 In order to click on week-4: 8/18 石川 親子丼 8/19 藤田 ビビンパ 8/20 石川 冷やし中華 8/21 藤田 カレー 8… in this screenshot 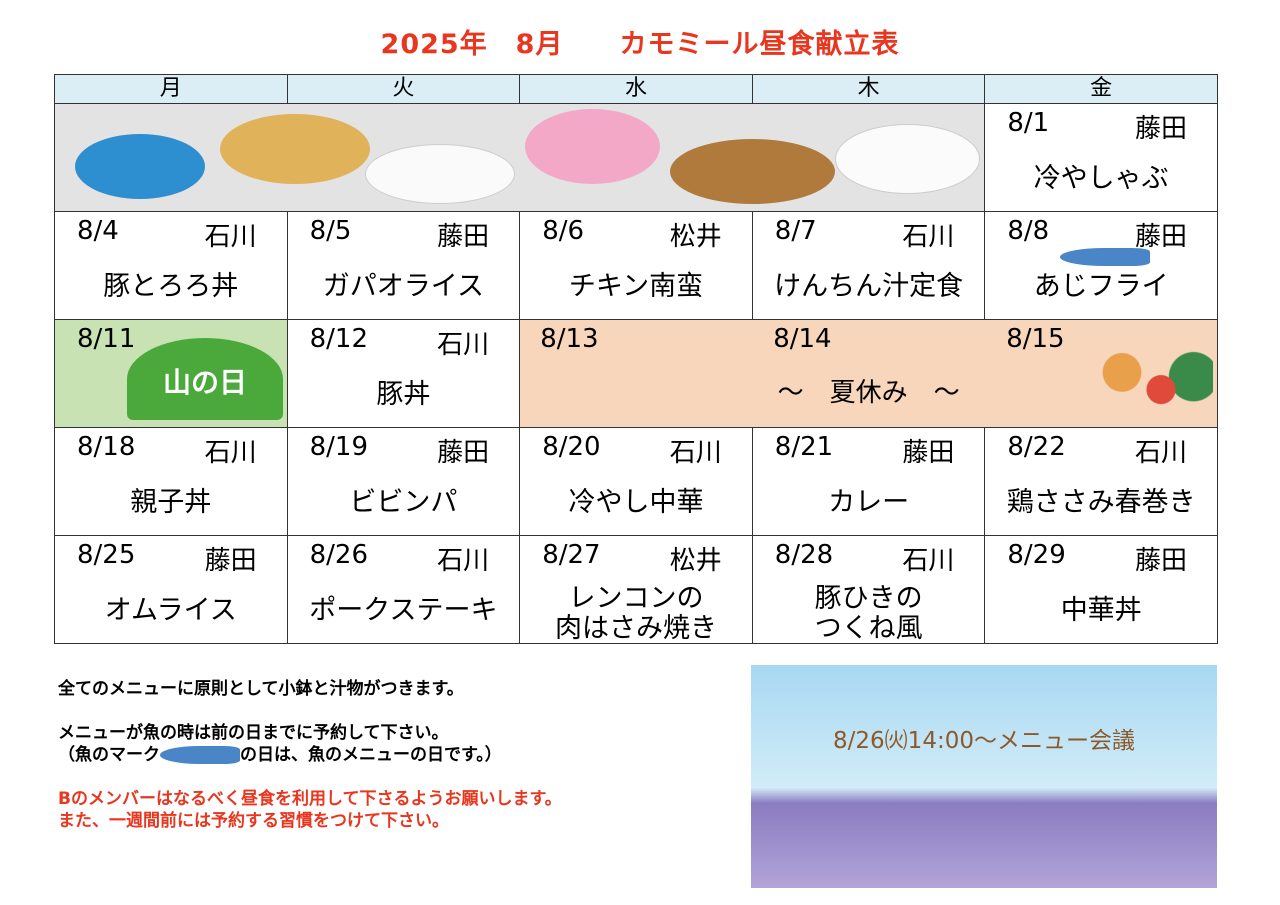, I will do `click(636, 481)`.